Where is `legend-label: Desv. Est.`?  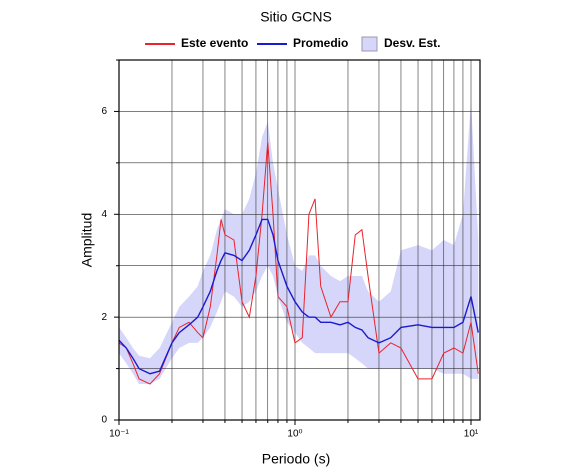 legend-label: Desv. Est. is located at coordinates (412, 43).